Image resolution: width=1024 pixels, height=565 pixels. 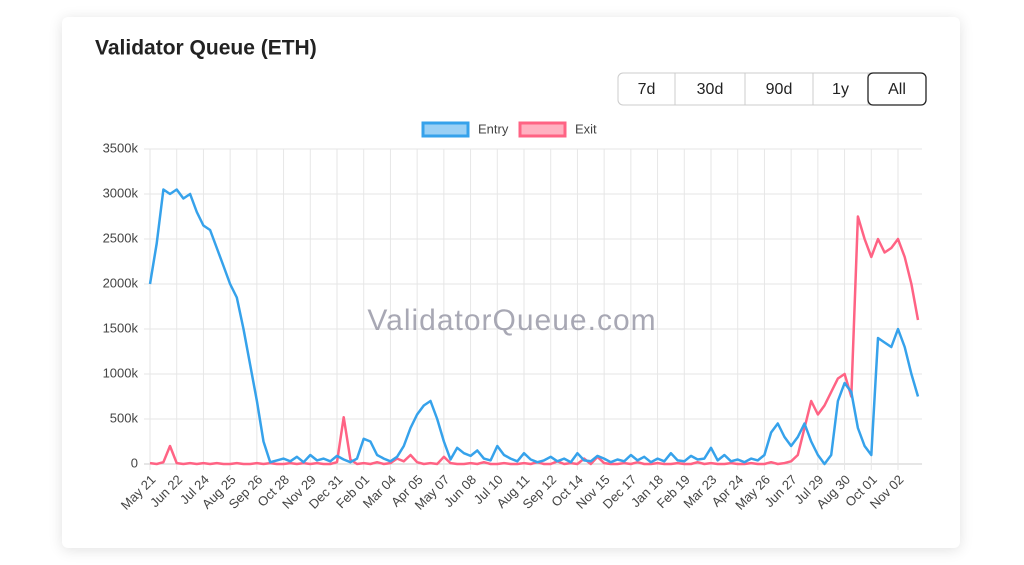 I want to click on button-label: 7d, so click(x=647, y=89).